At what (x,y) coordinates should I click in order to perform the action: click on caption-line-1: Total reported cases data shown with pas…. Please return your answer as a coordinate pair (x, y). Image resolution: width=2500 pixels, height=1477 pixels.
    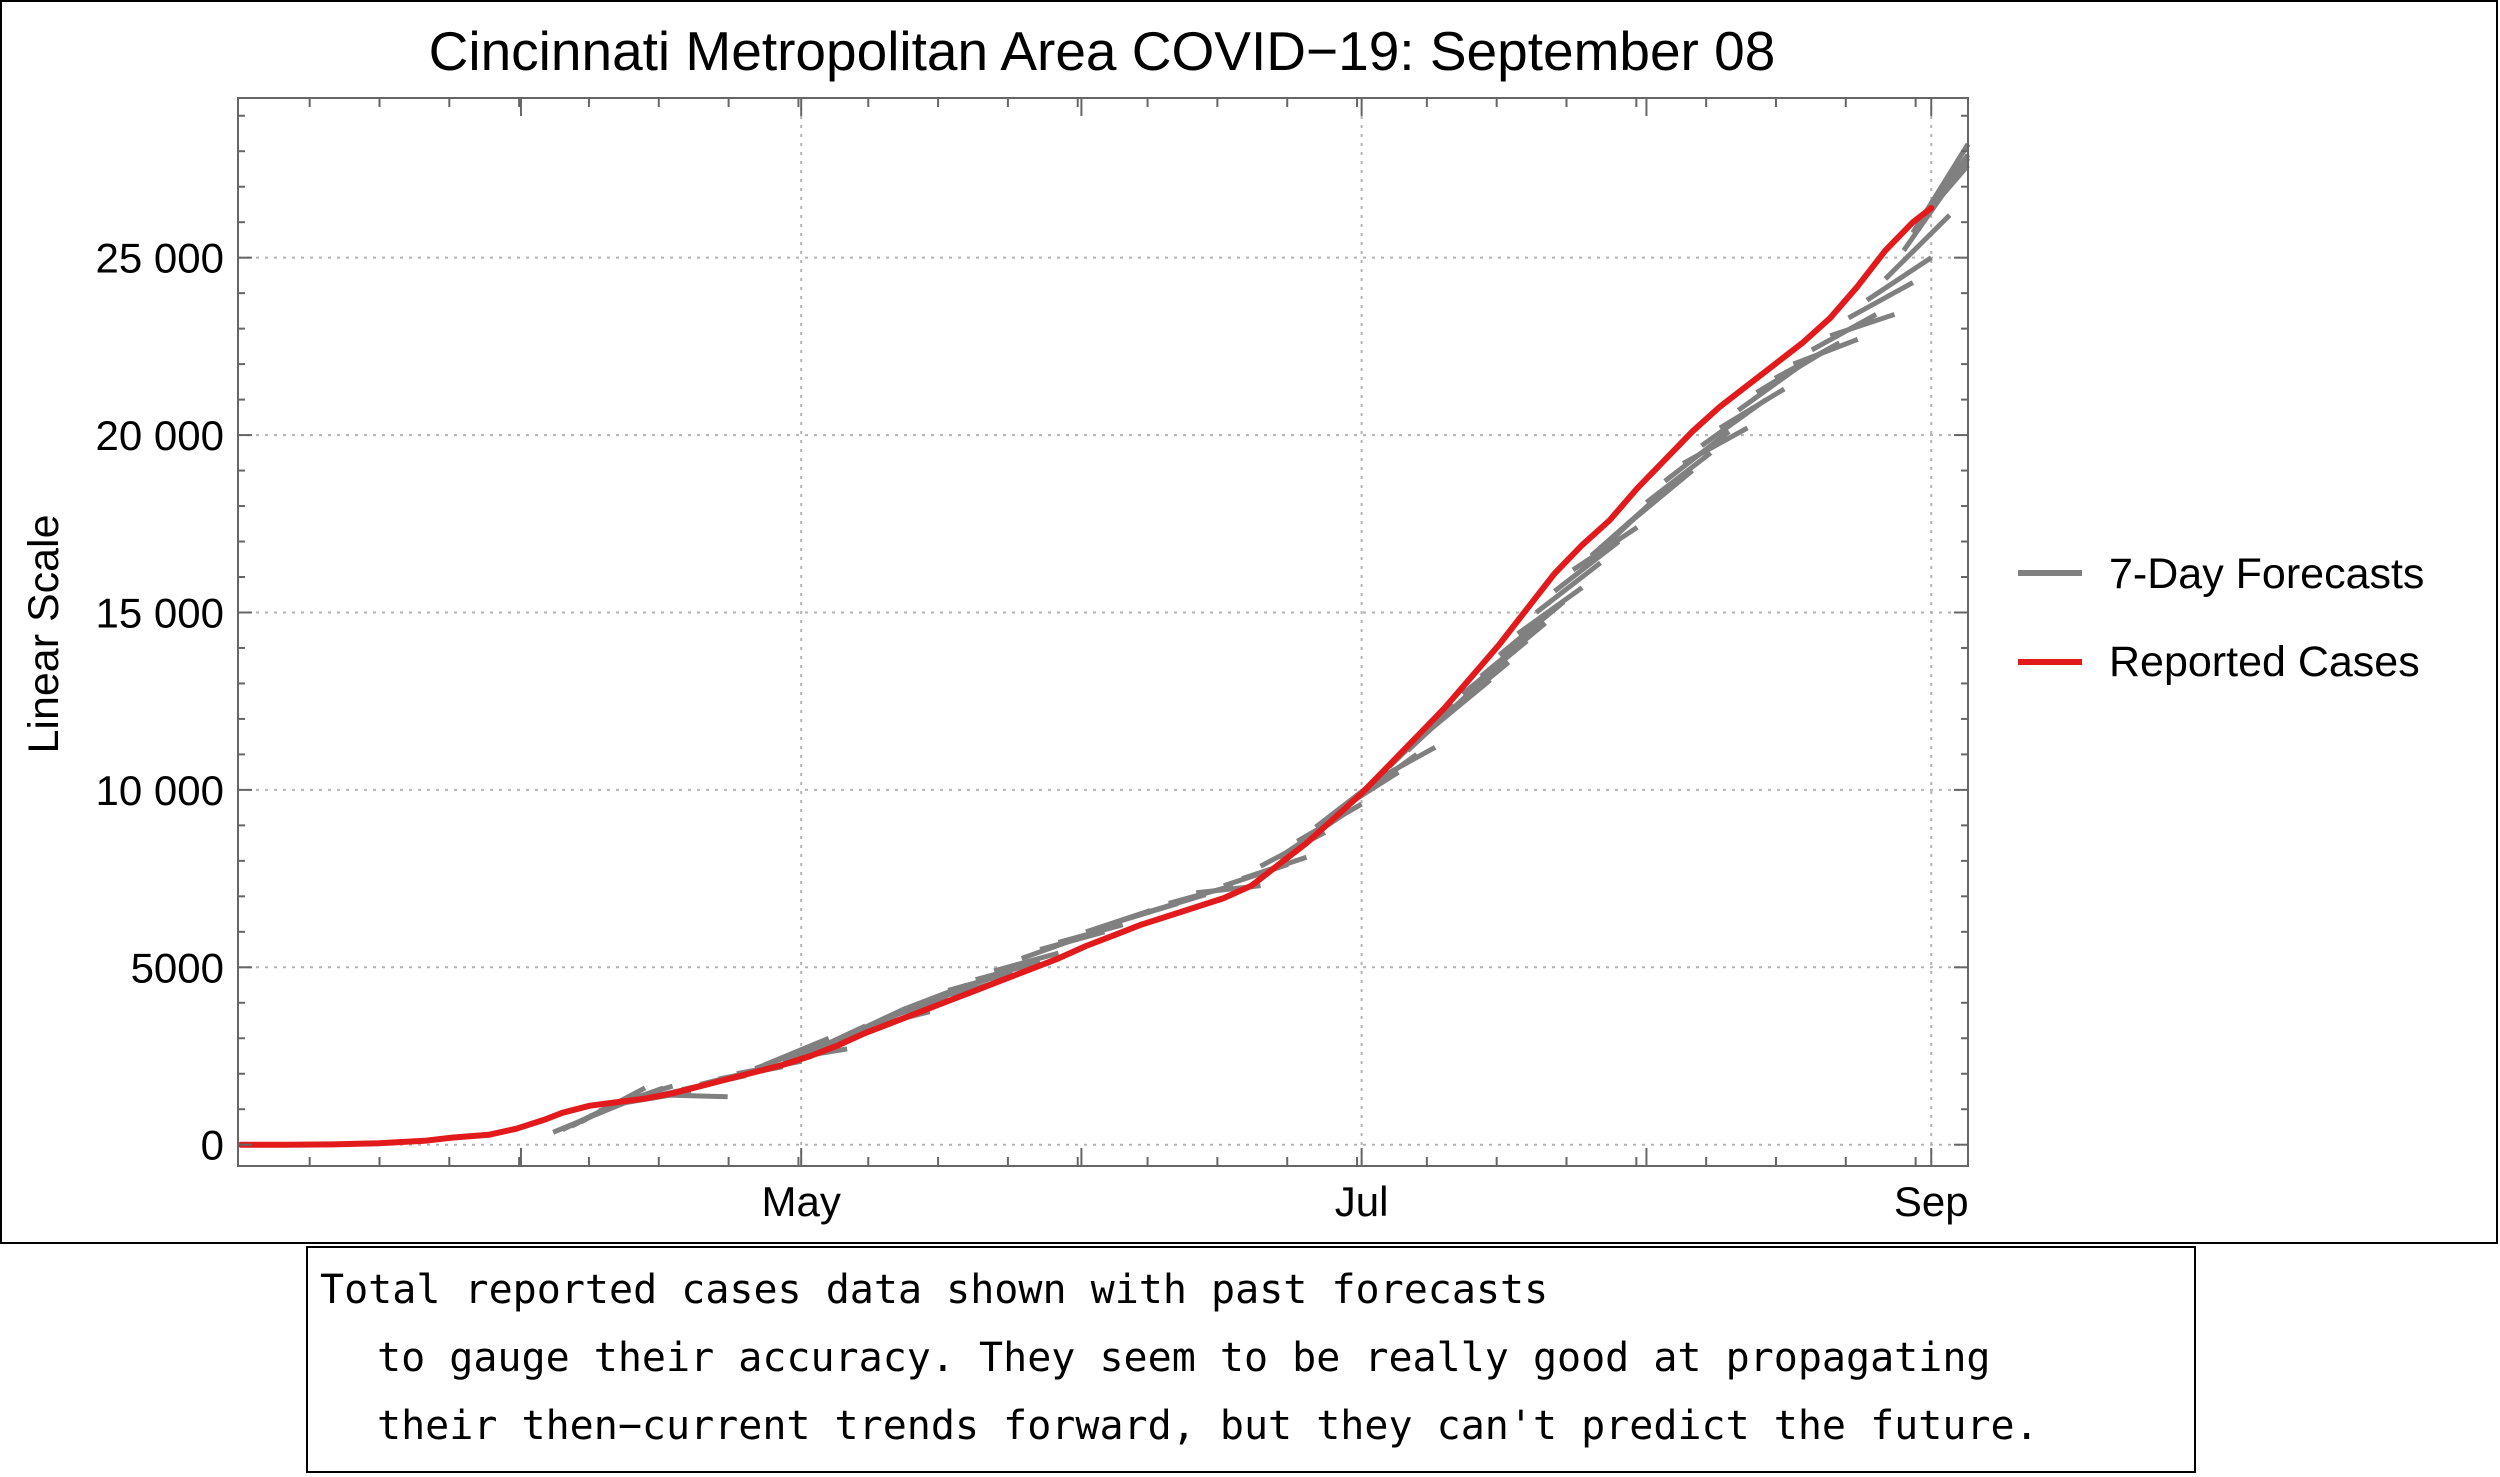
    Looking at the image, I should click on (934, 1290).